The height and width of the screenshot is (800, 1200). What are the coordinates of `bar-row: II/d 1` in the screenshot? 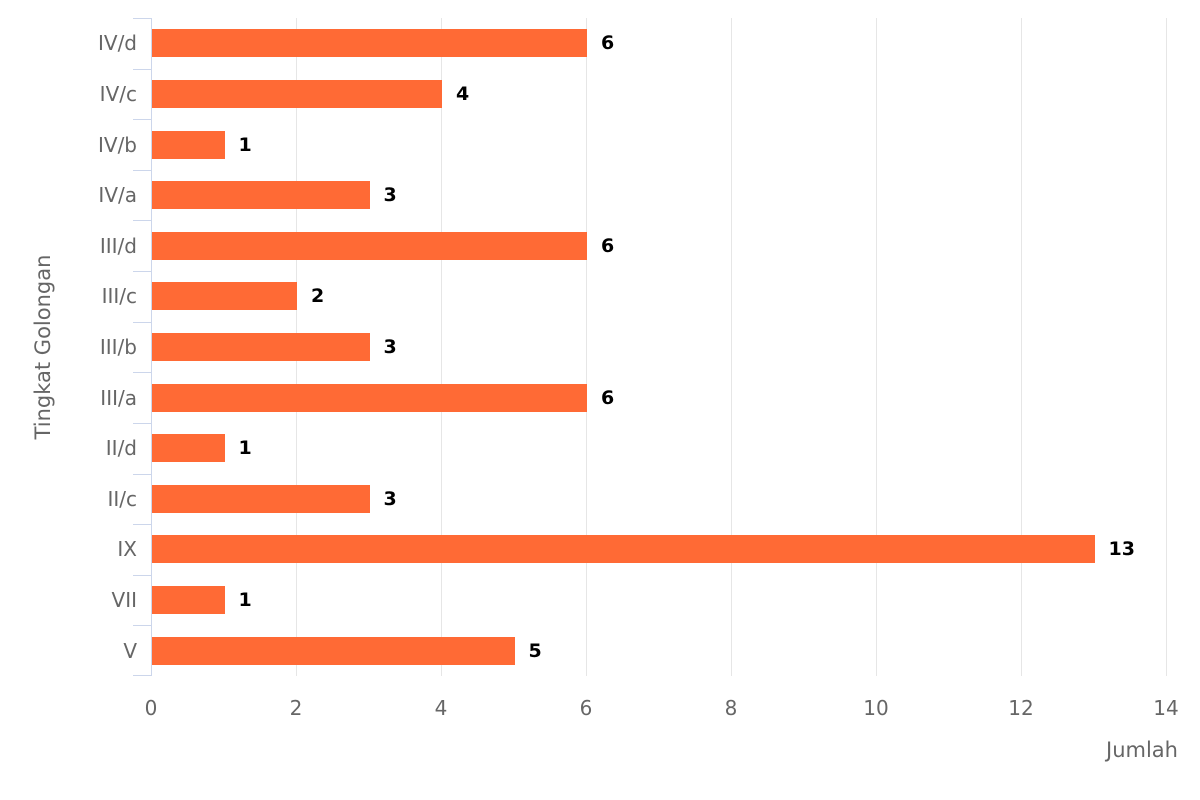 It's located at (636, 448).